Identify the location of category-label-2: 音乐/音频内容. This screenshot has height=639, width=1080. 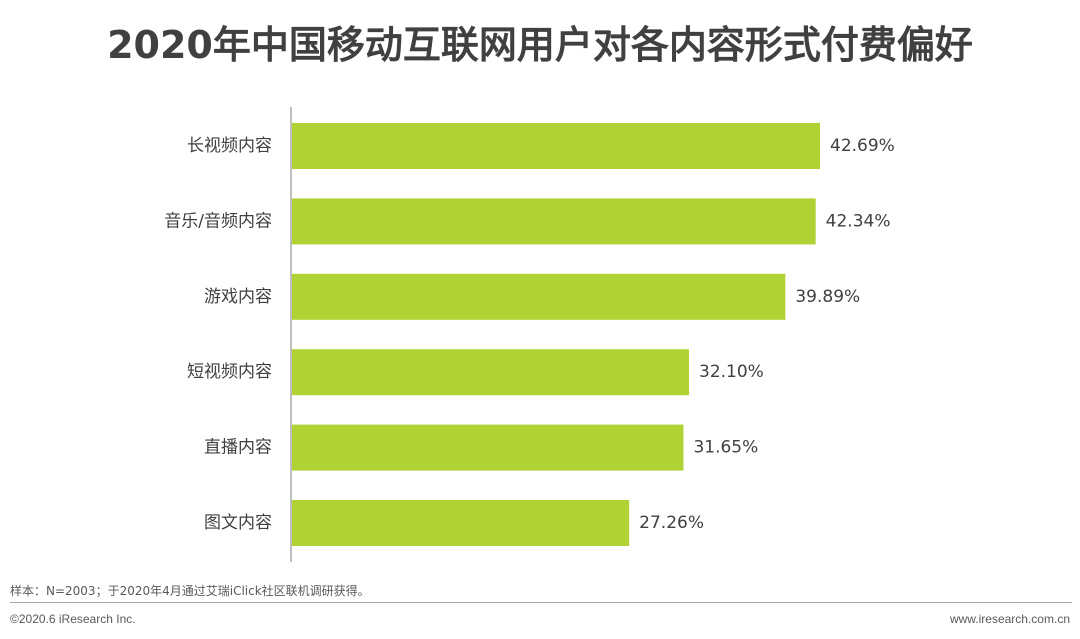
(218, 221).